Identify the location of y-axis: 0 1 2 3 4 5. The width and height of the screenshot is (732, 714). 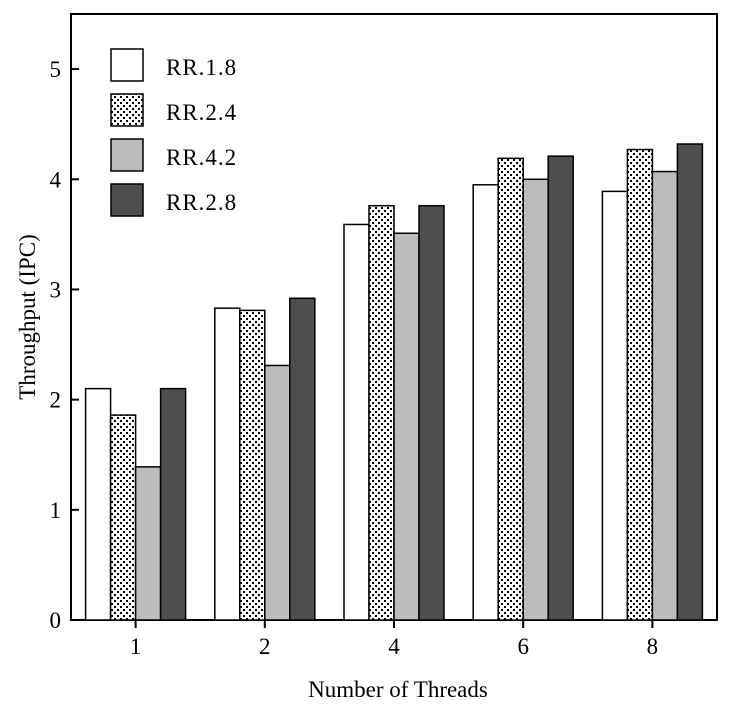
(64, 345).